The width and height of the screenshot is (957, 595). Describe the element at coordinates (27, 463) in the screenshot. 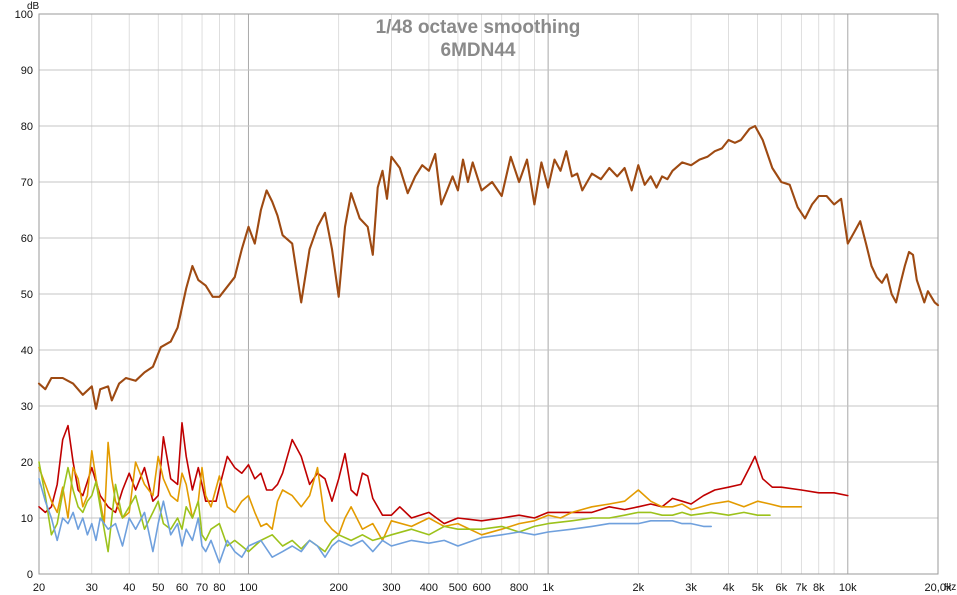

I see `y-tick-label: 20` at that location.